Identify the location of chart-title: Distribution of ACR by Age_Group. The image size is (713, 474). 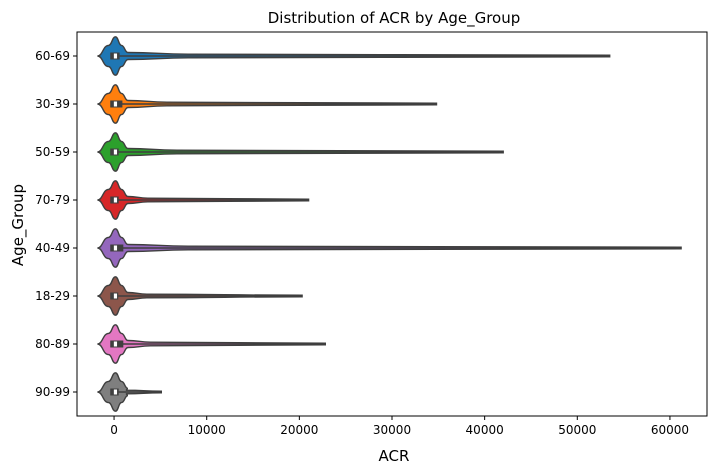
(394, 18).